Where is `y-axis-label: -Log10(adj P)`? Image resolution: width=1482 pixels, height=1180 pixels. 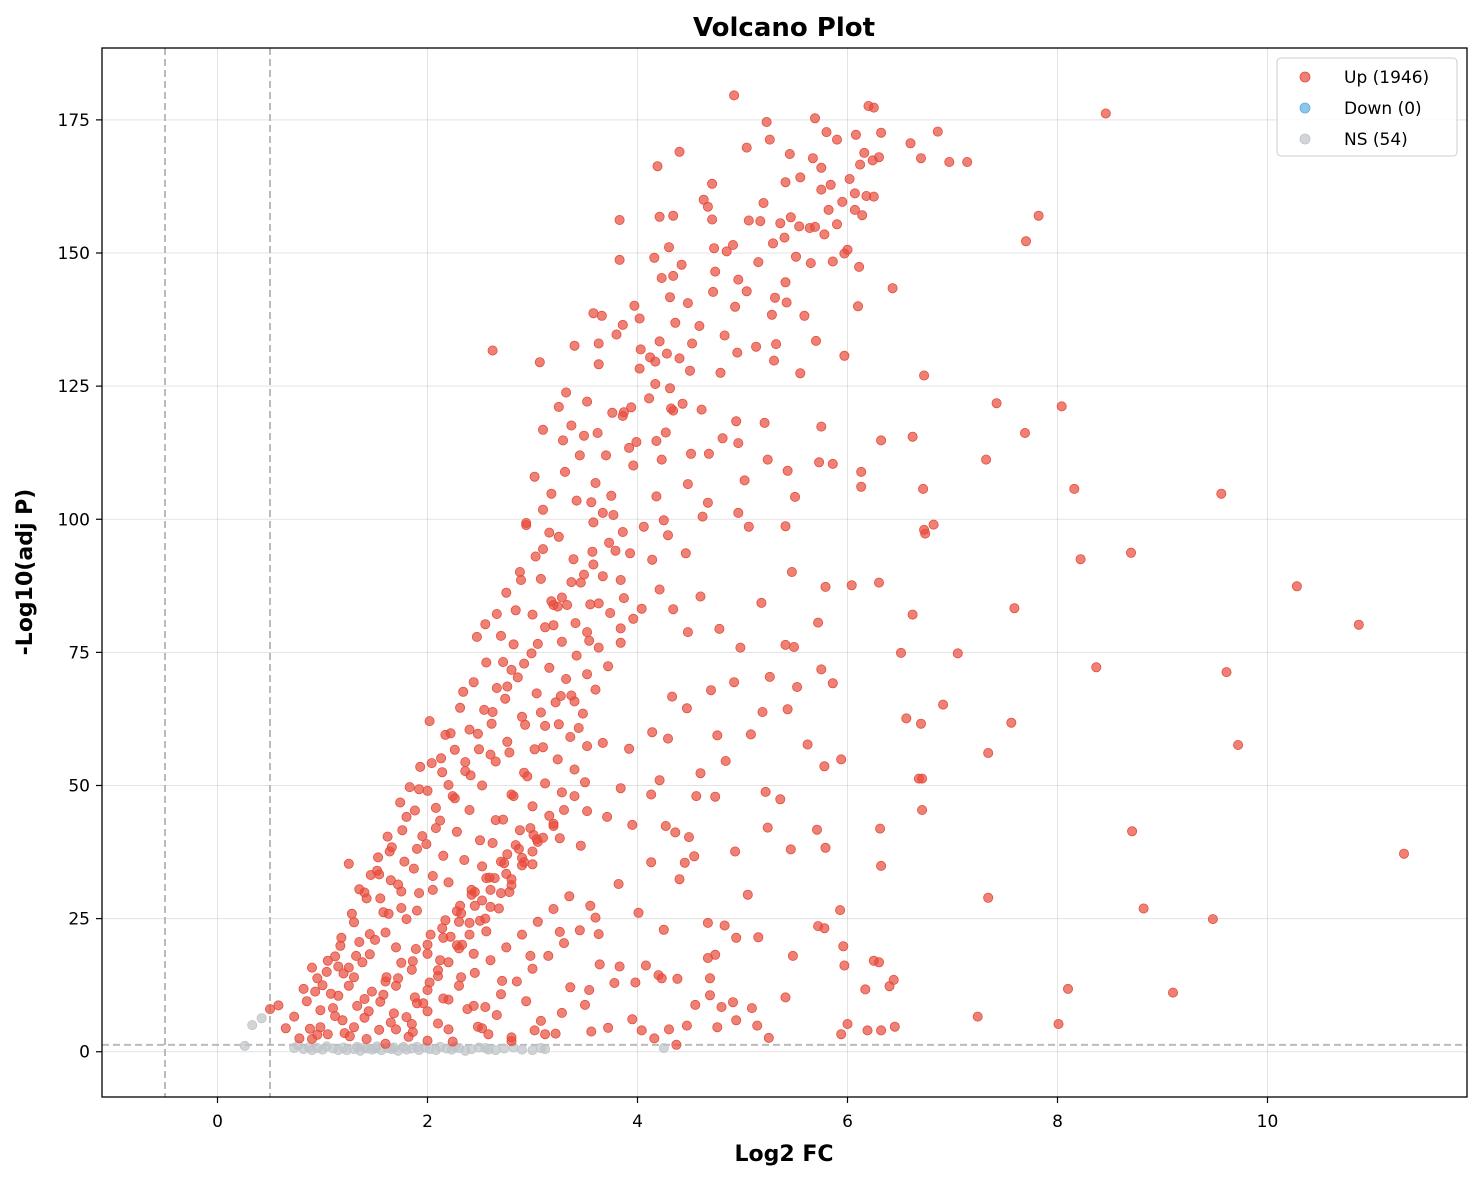 y-axis-label: -Log10(adj P) is located at coordinates (25, 572).